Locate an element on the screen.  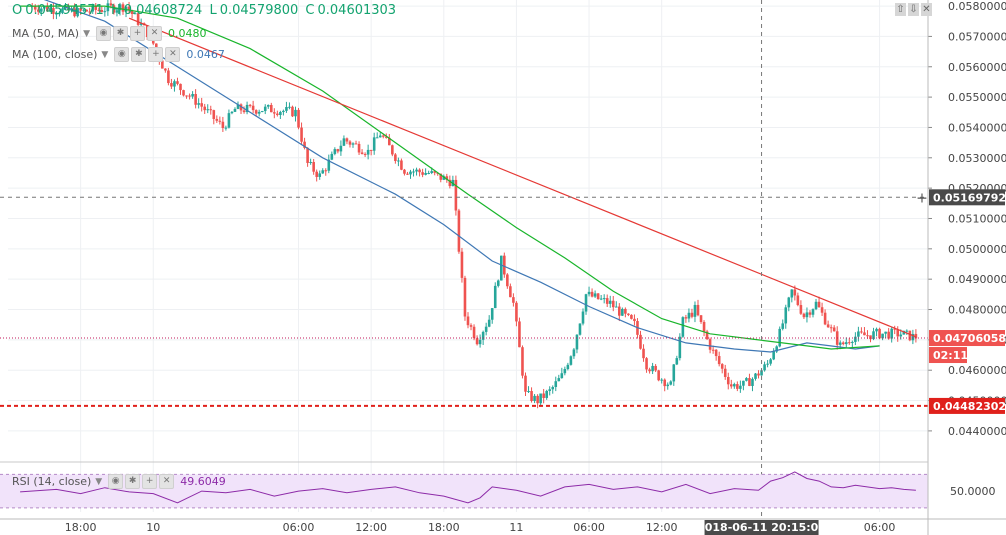
open-label: O is located at coordinates (17, 10).